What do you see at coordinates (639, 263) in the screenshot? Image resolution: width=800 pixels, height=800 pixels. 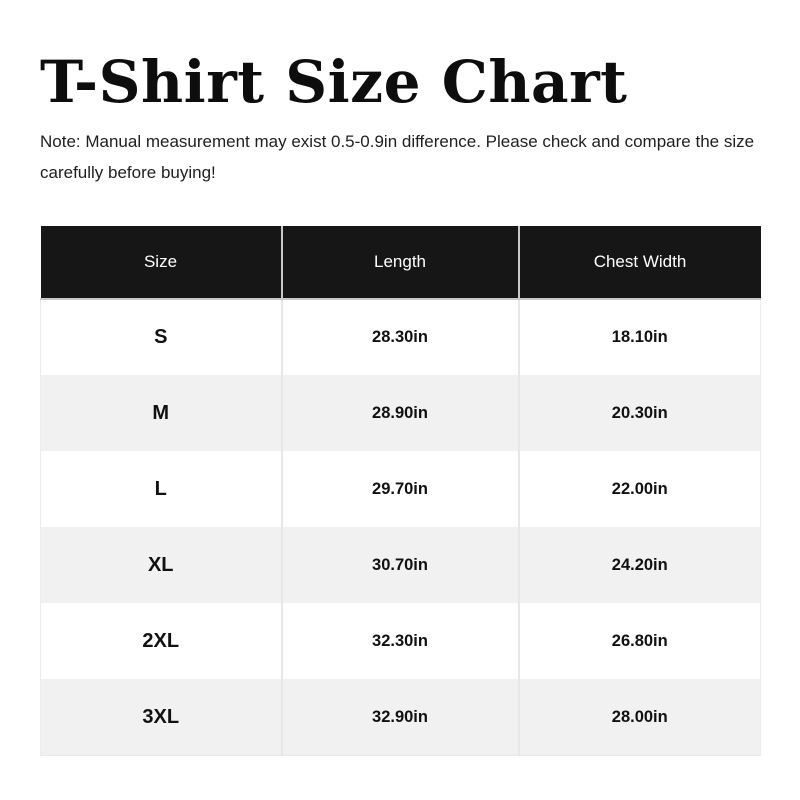 I see `column-header-chest-width: Chest Width` at bounding box center [639, 263].